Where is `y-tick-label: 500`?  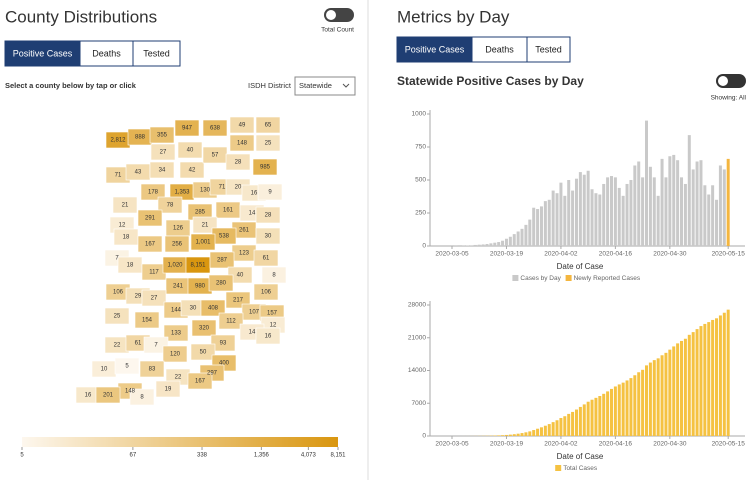
y-tick-label: 500 is located at coordinates (420, 180).